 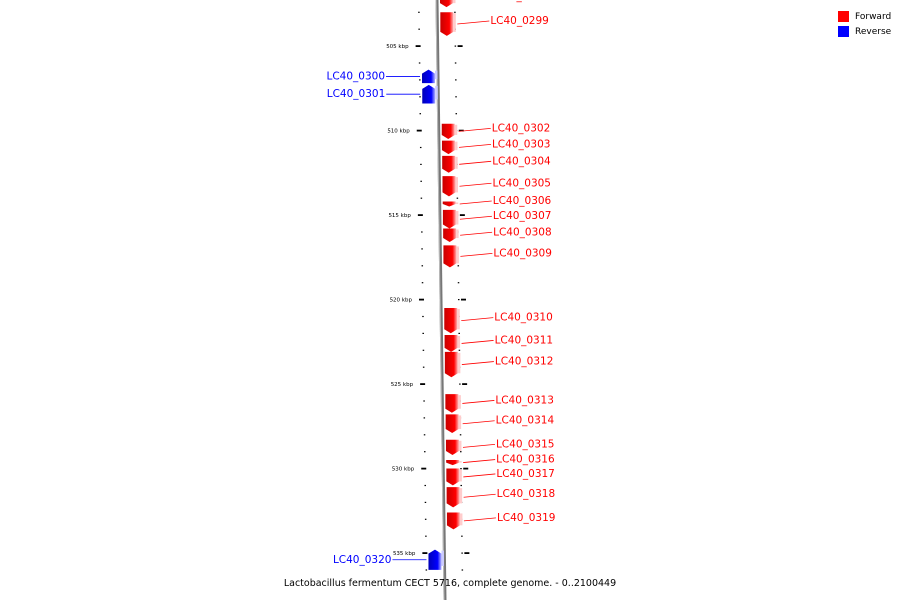 I want to click on gene-label: LC40_0298, so click(x=519, y=1).